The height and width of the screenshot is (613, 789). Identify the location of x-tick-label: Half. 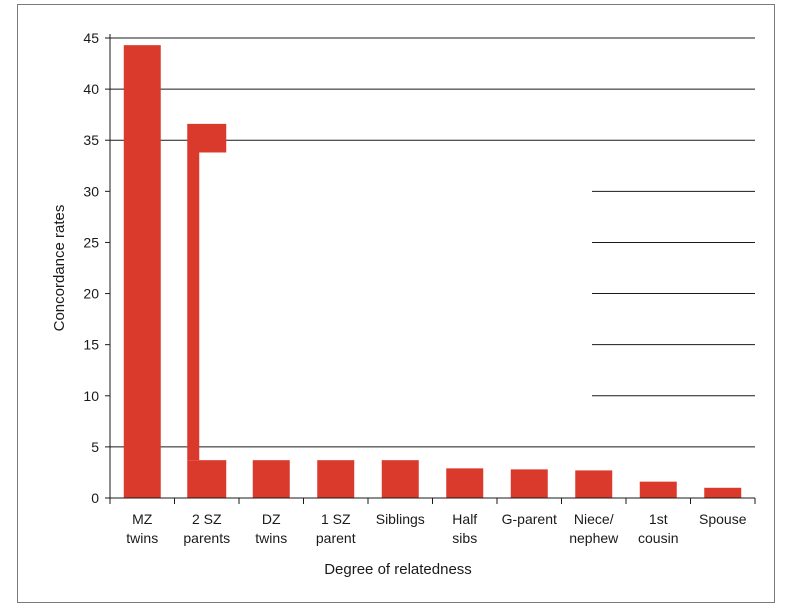
(464, 519).